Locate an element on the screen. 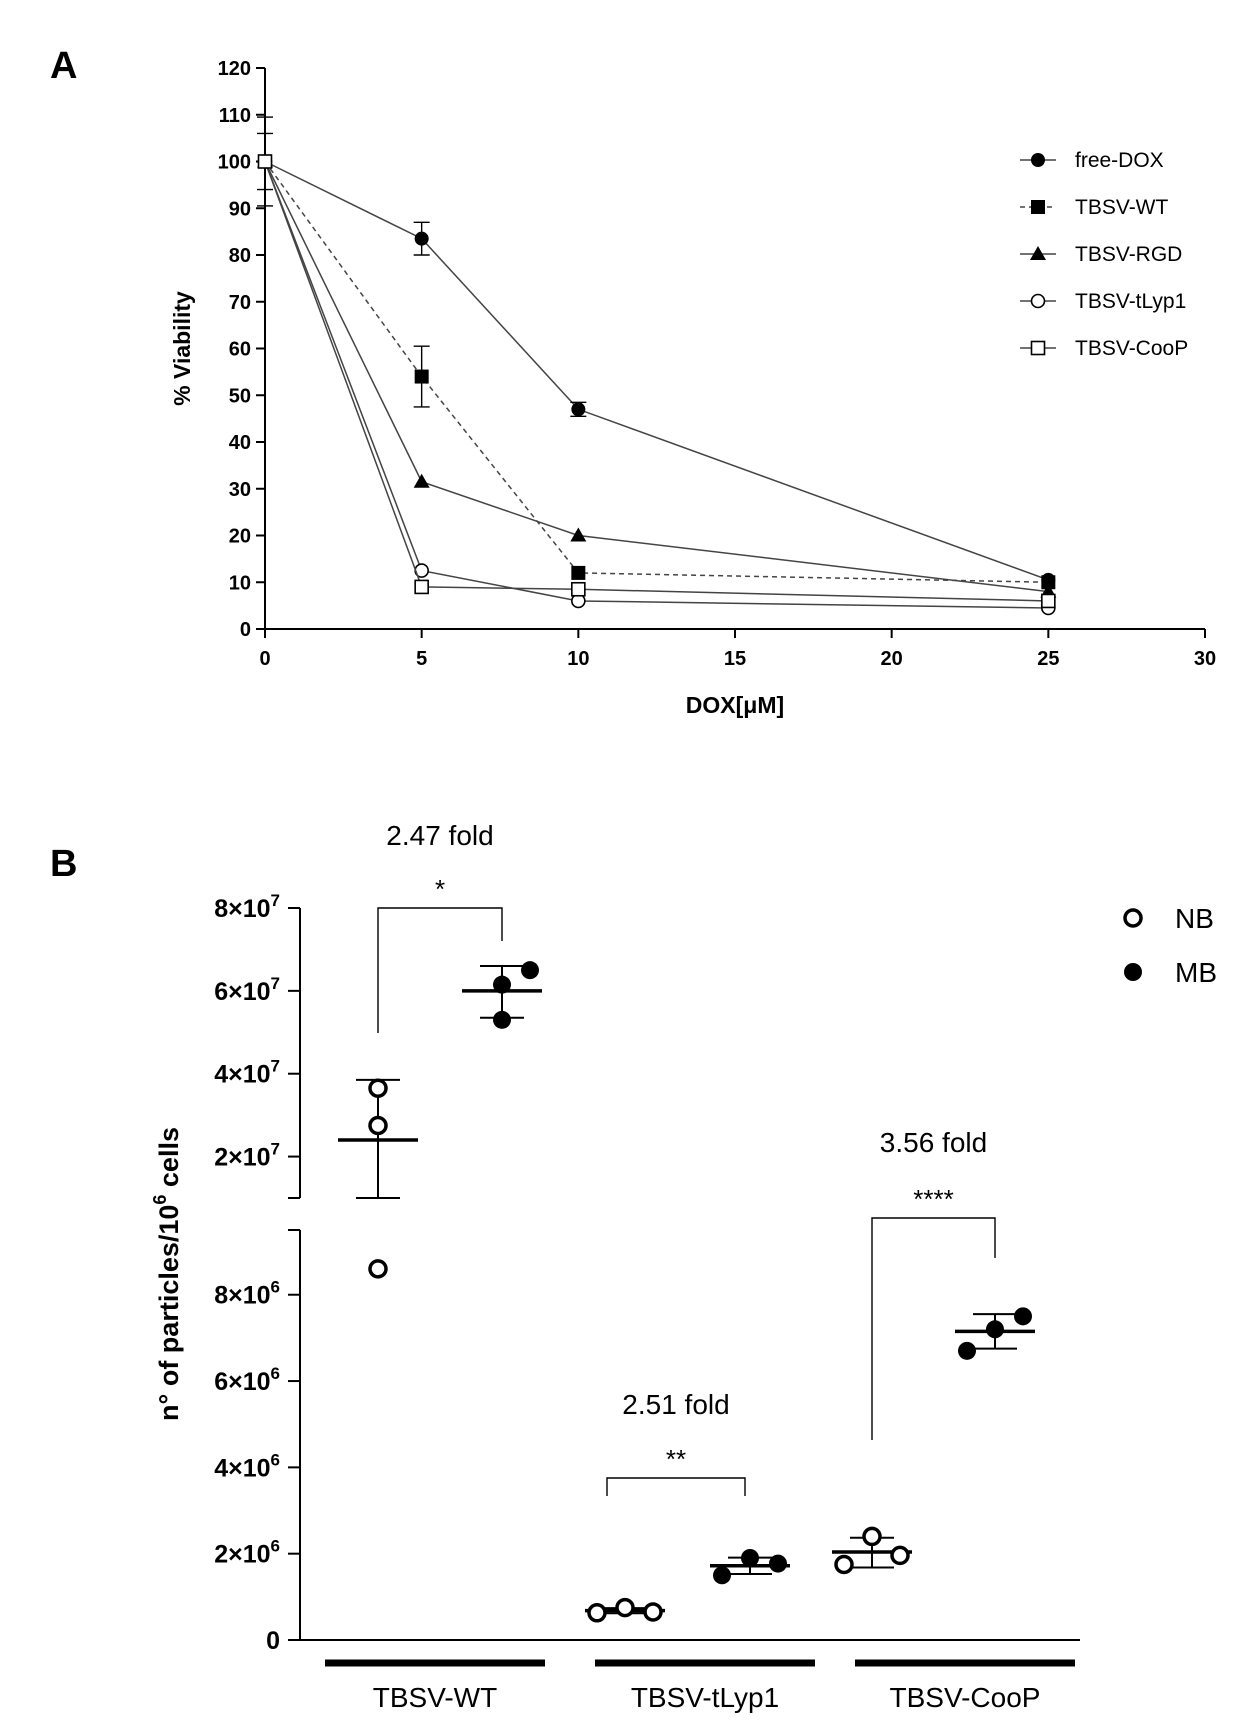 This screenshot has width=1250, height=1723. b-y-tick-label: 0 is located at coordinates (273, 1641).